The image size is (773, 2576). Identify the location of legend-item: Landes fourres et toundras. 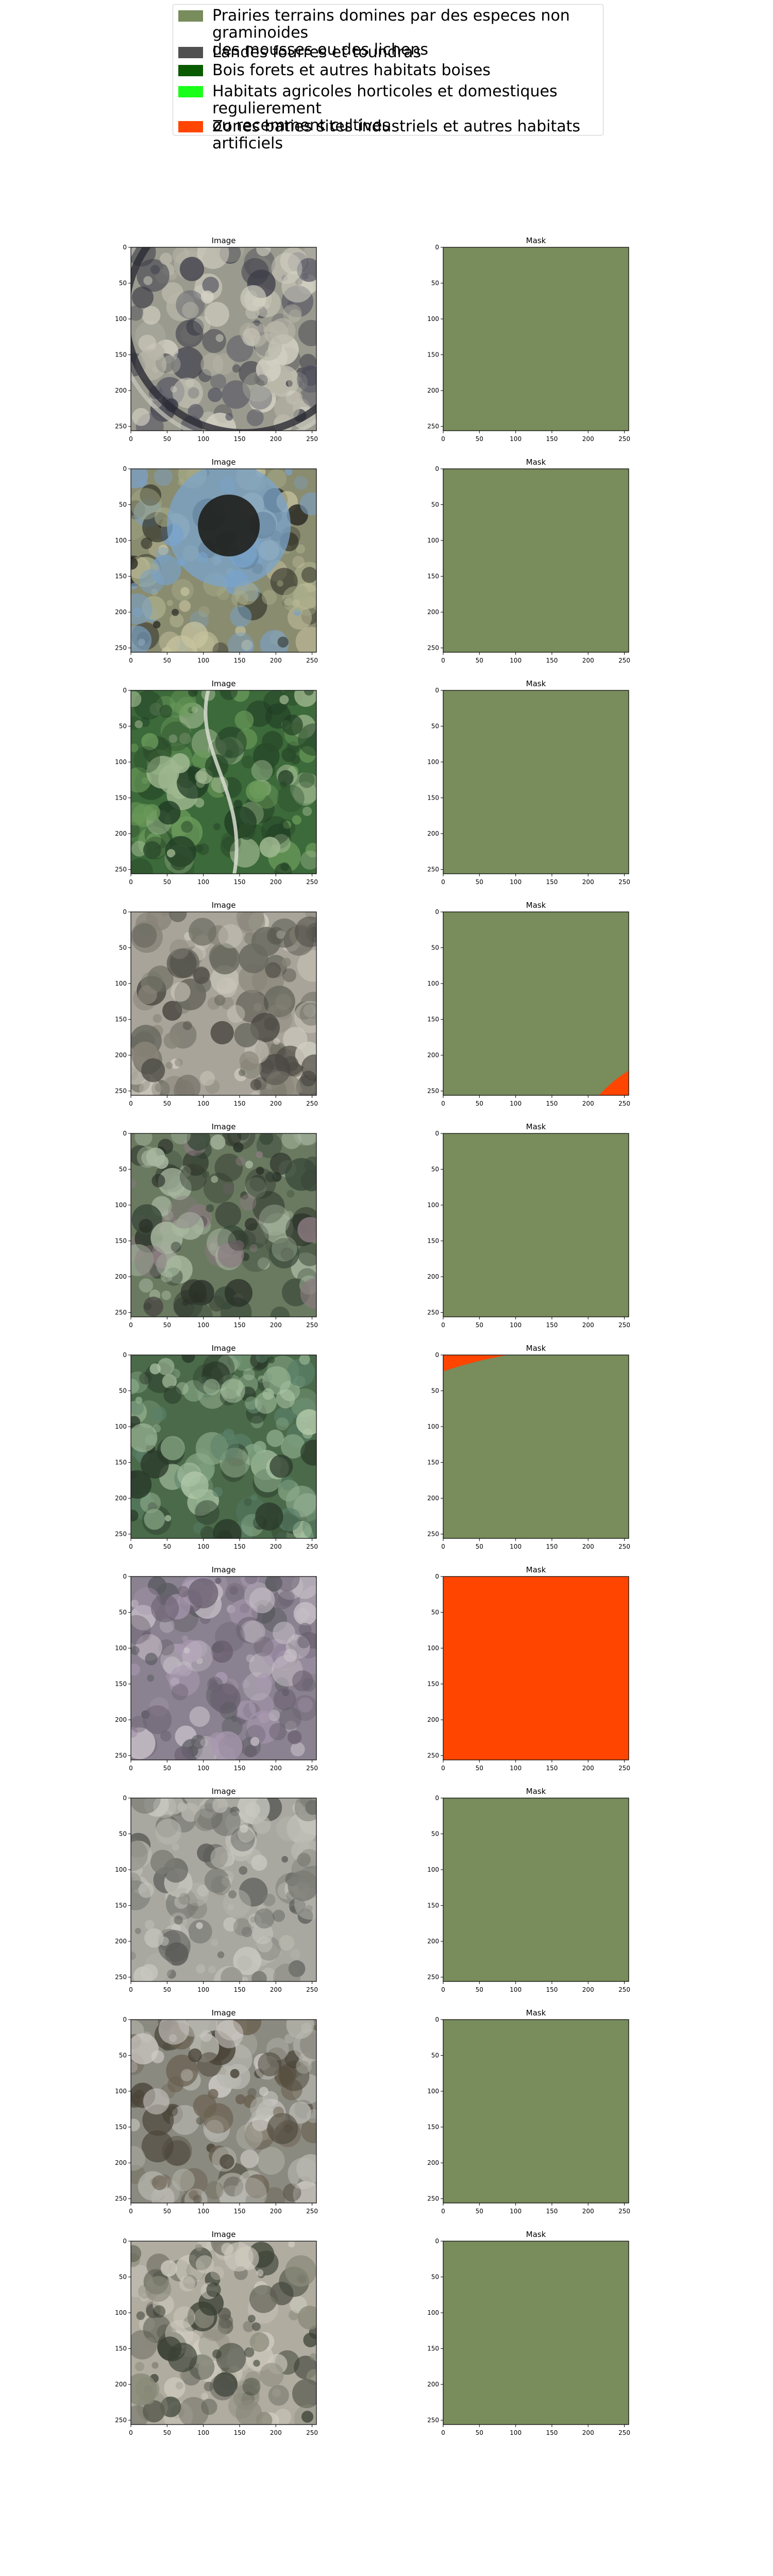
(299, 52).